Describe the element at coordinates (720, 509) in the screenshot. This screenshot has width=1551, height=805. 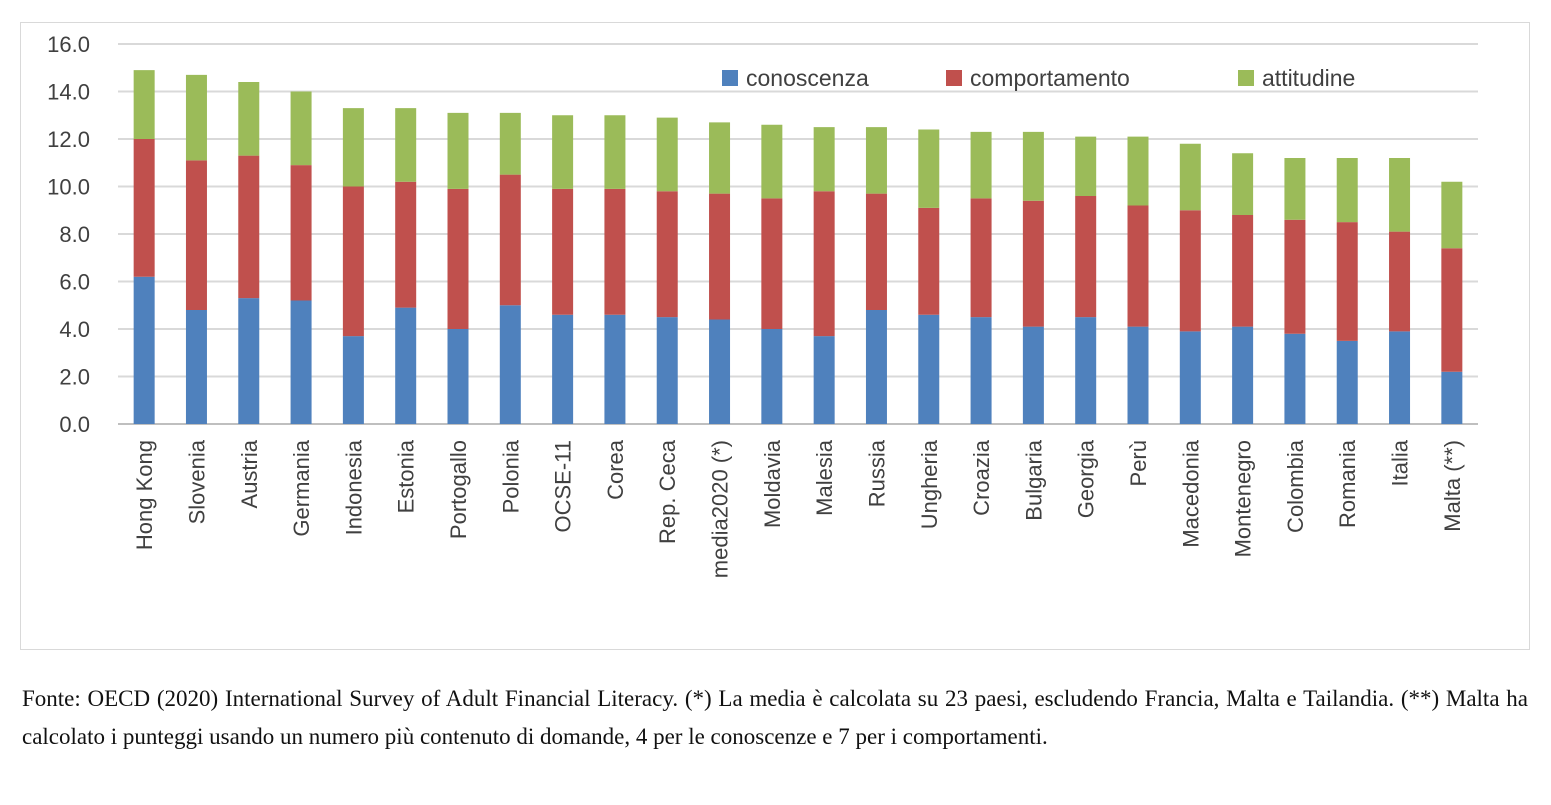
I see `x-tick-label: media2020 (*)` at that location.